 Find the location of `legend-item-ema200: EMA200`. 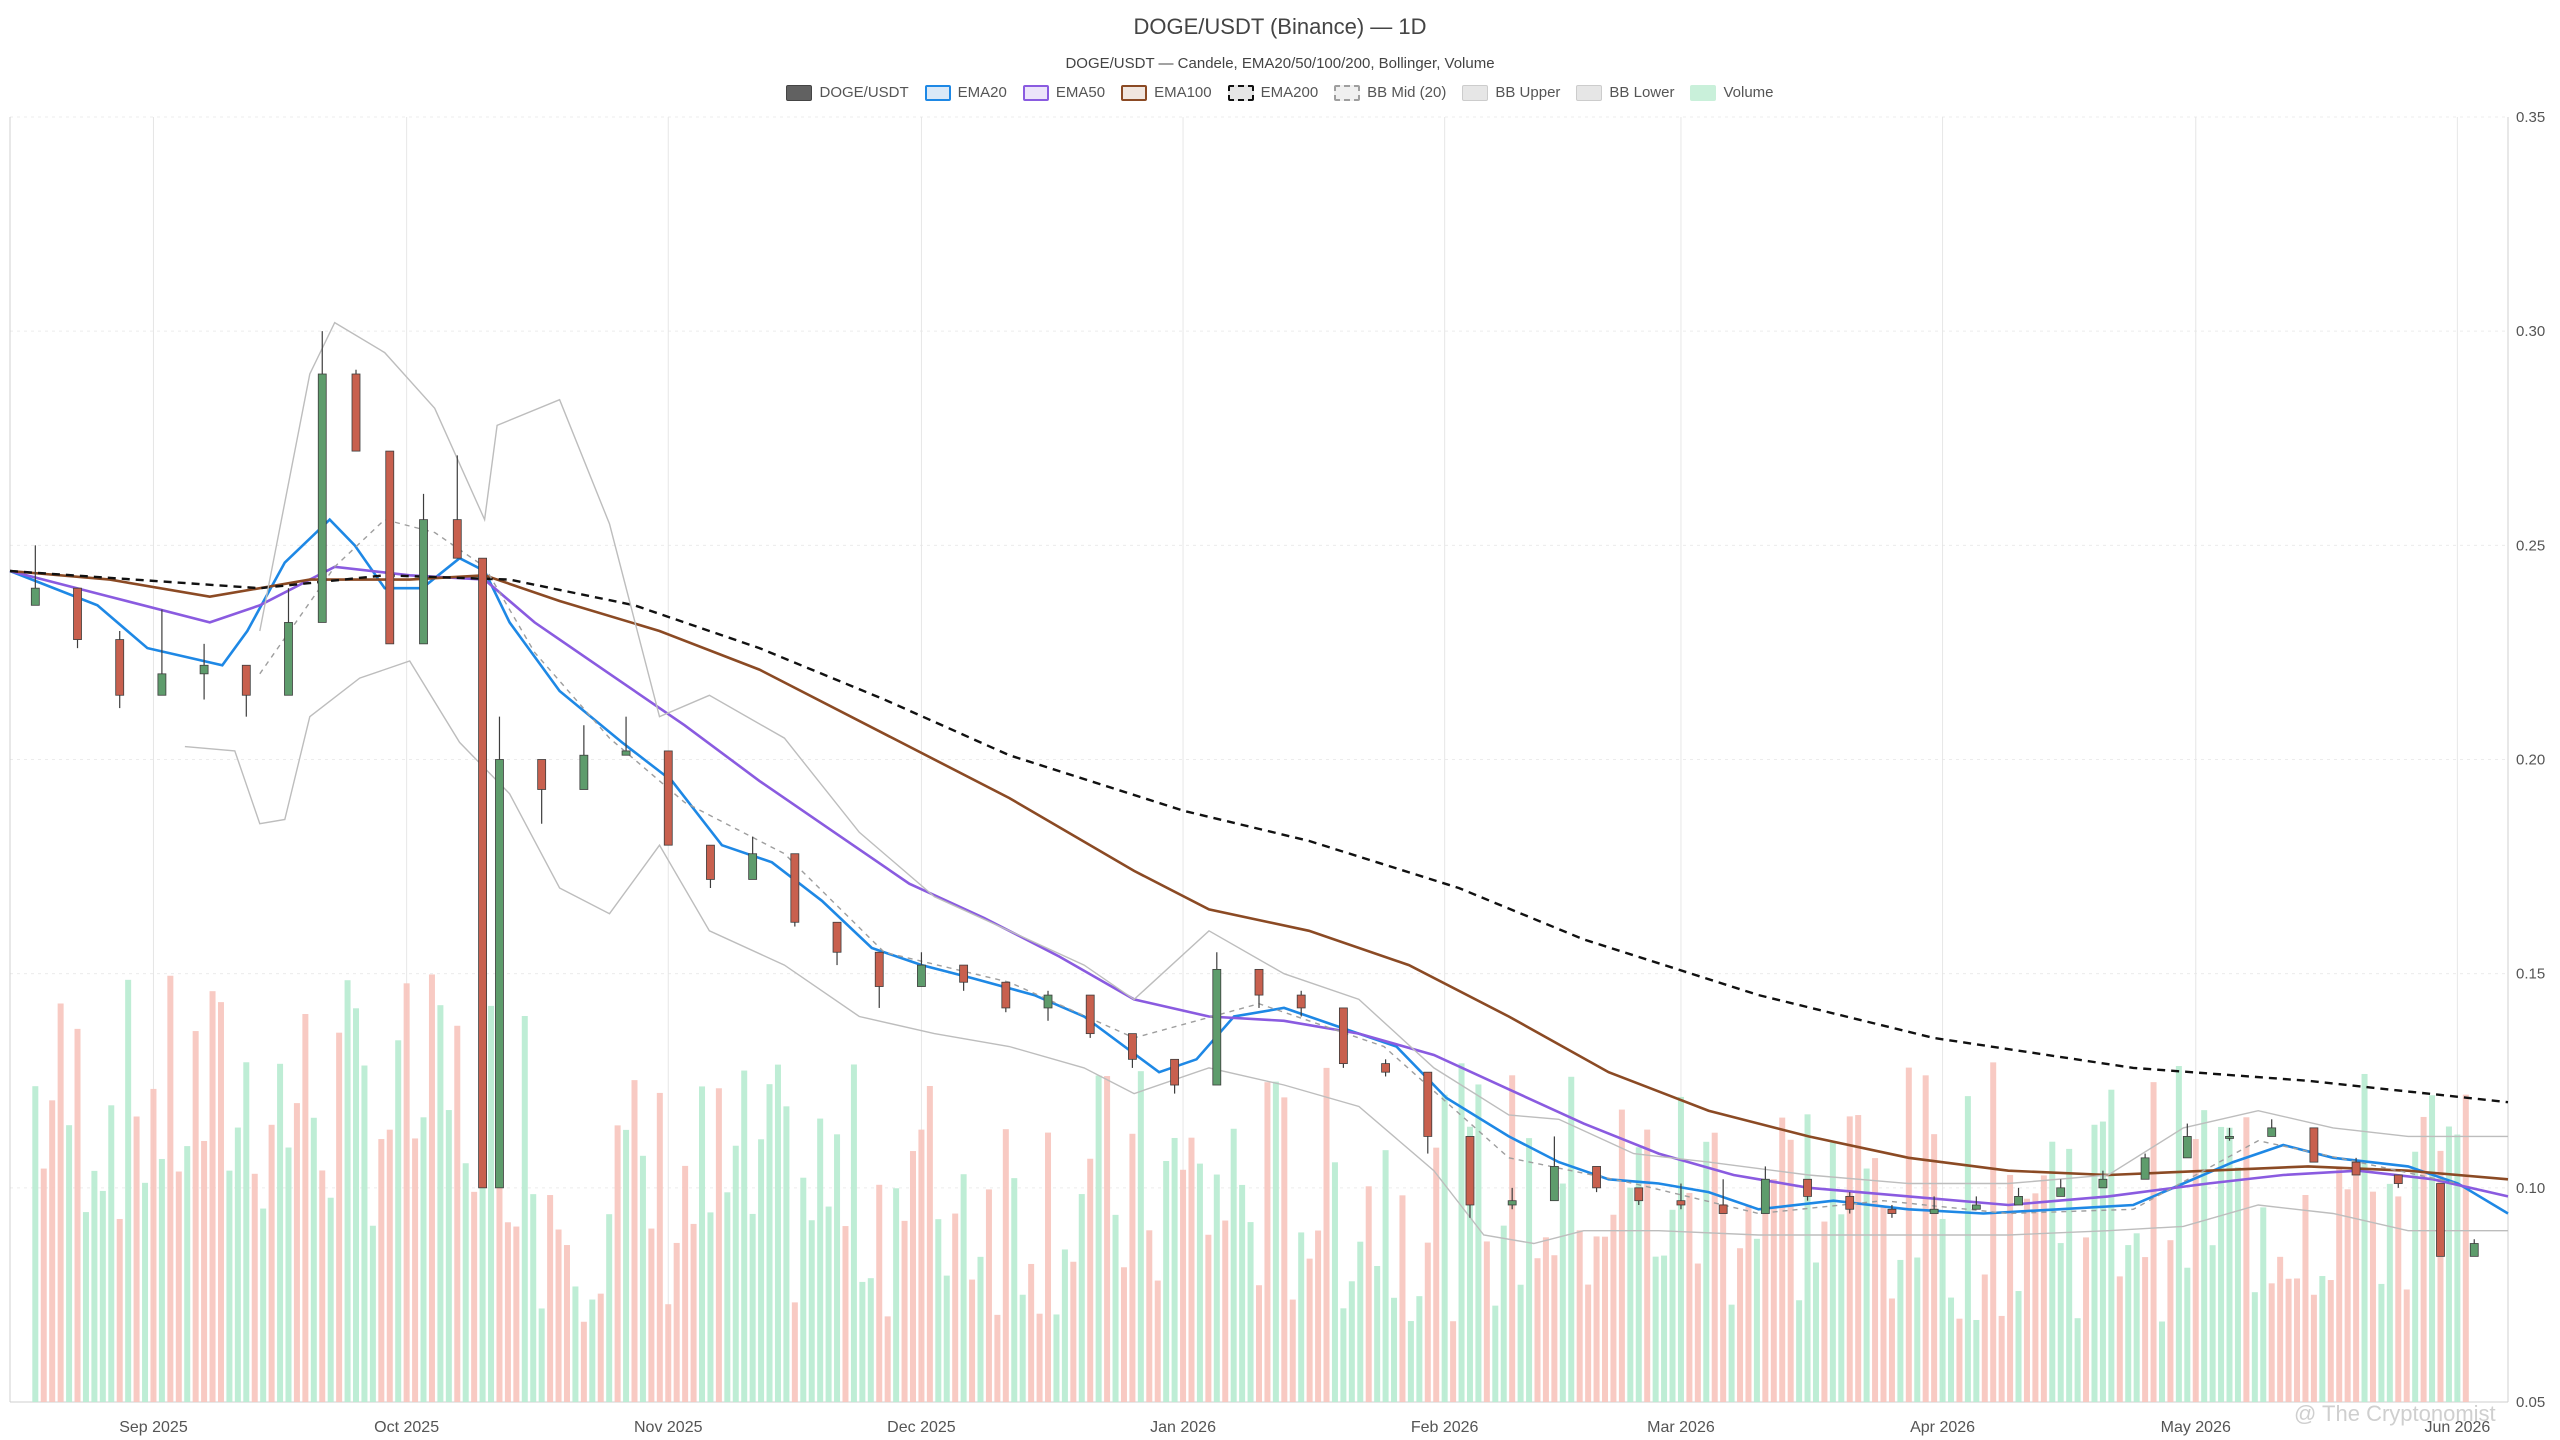

legend-item-ema200: EMA200 is located at coordinates (1272, 92).